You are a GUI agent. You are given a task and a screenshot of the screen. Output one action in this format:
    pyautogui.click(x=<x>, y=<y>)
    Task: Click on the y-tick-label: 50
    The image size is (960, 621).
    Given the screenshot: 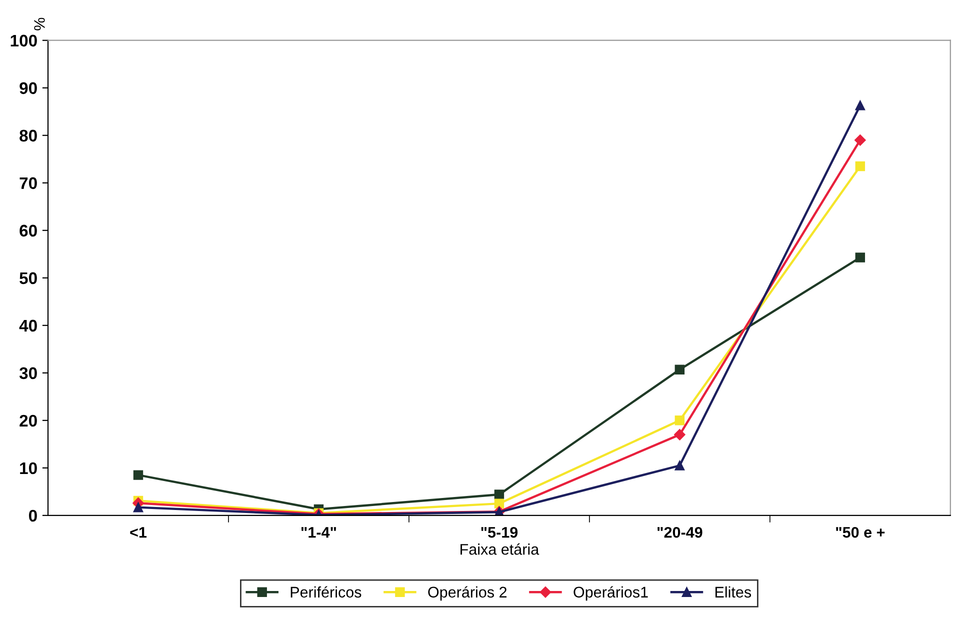 What is the action you would take?
    pyautogui.click(x=28, y=278)
    